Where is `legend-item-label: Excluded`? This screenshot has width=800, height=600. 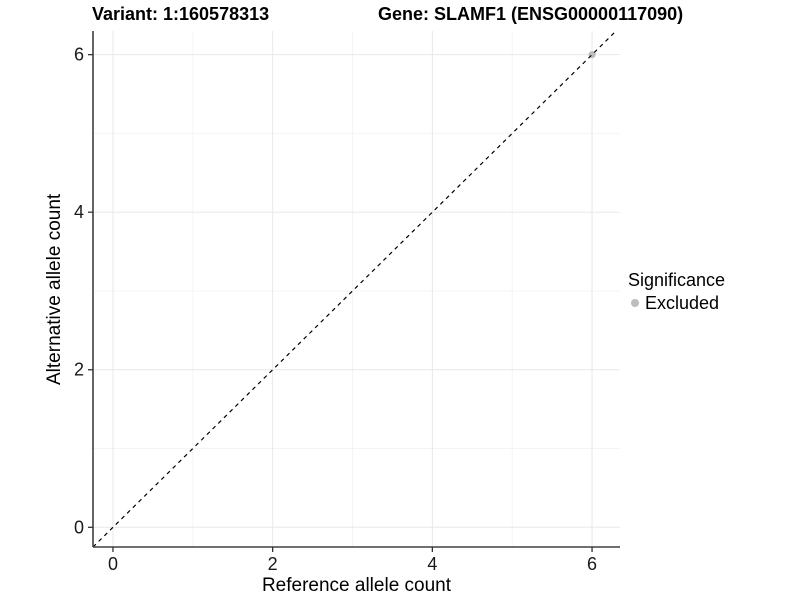
legend-item-label: Excluded is located at coordinates (682, 303).